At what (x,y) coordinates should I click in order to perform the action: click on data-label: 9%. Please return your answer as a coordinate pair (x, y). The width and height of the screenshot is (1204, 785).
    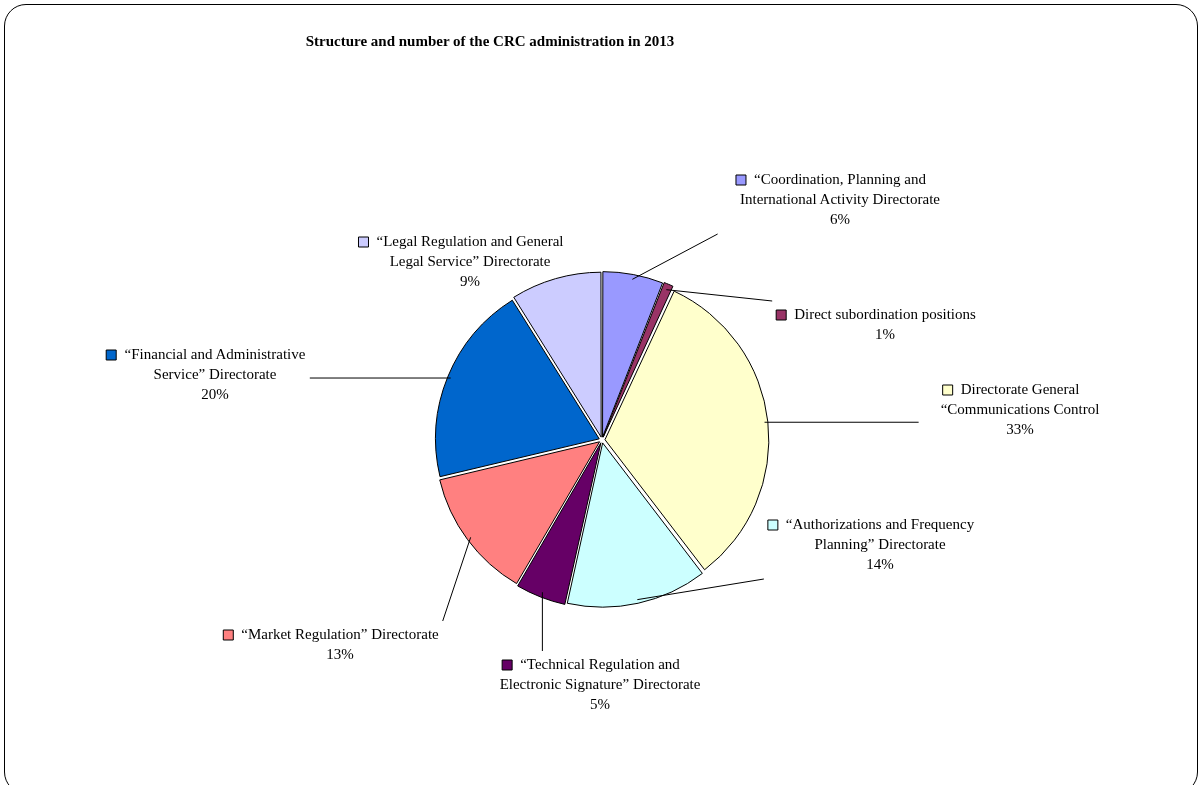
    Looking at the image, I should click on (470, 280).